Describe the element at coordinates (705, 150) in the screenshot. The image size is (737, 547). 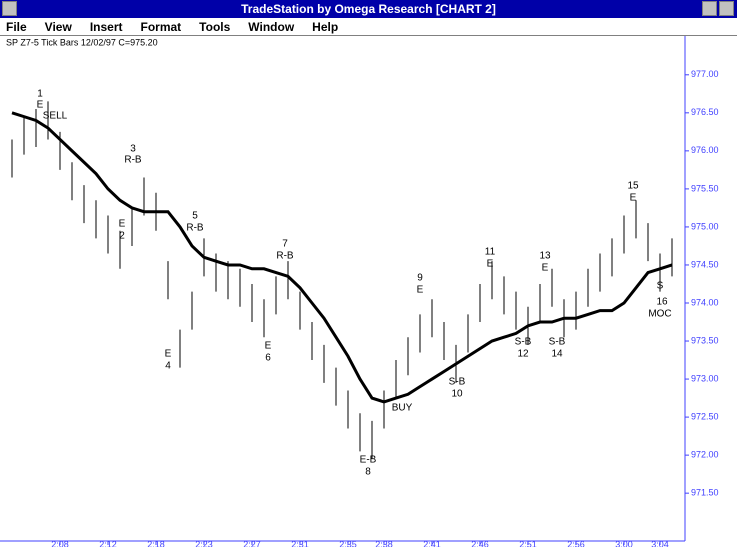
I see `y-tick-label: 976.00` at that location.